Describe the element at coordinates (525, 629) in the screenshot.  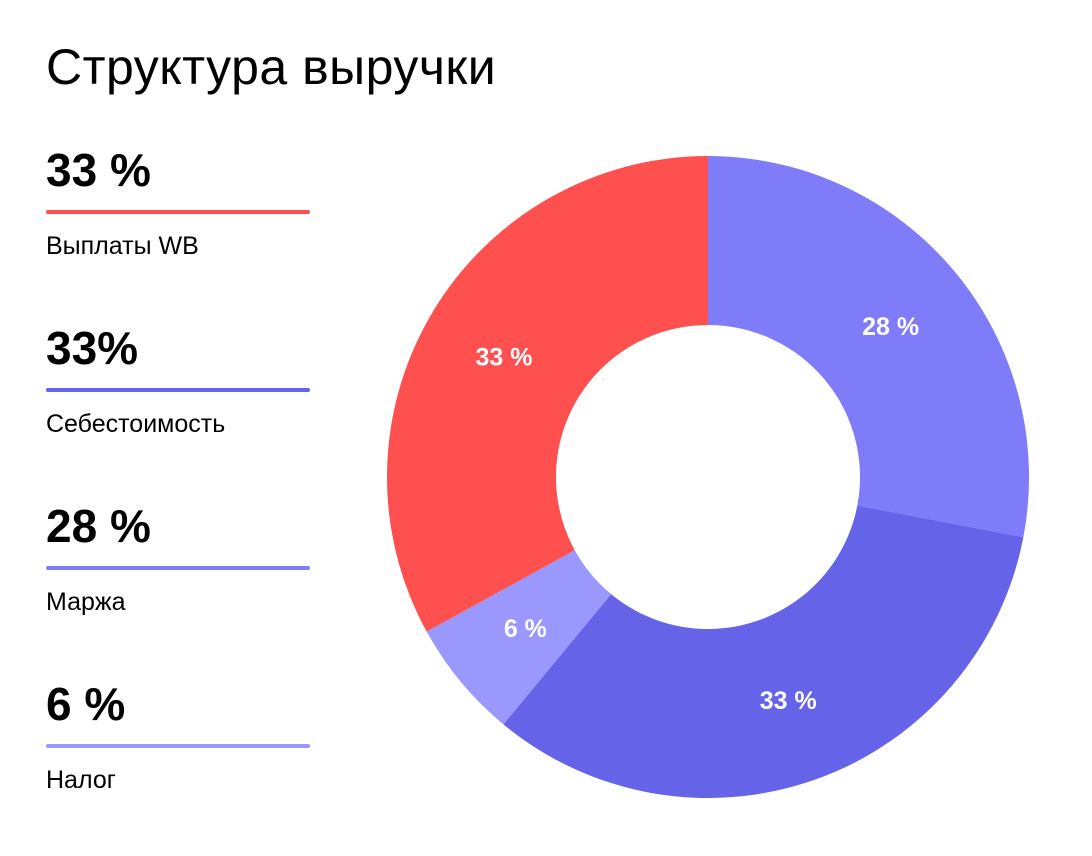
I see `slice-label: 6 %` at that location.